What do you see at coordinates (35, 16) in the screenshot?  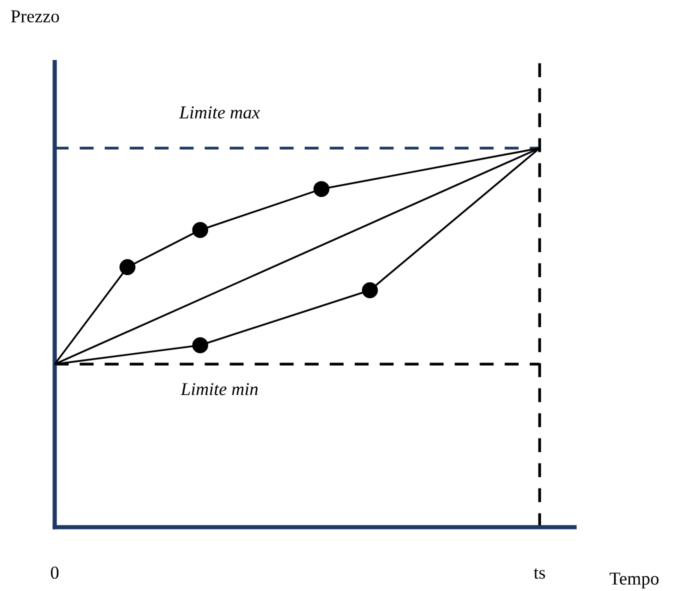 I see `text: Prezzo` at bounding box center [35, 16].